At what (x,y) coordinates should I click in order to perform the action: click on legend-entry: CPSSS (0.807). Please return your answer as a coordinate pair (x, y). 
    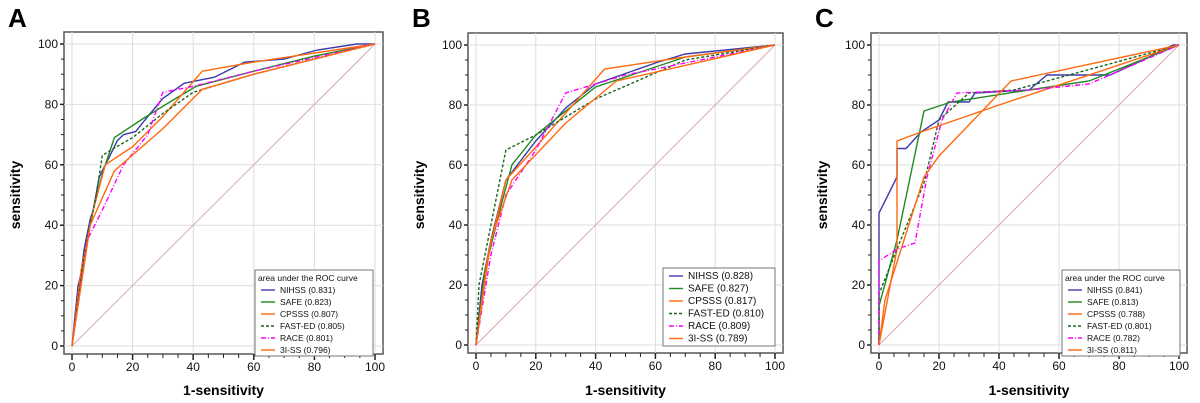
    Looking at the image, I should click on (309, 314).